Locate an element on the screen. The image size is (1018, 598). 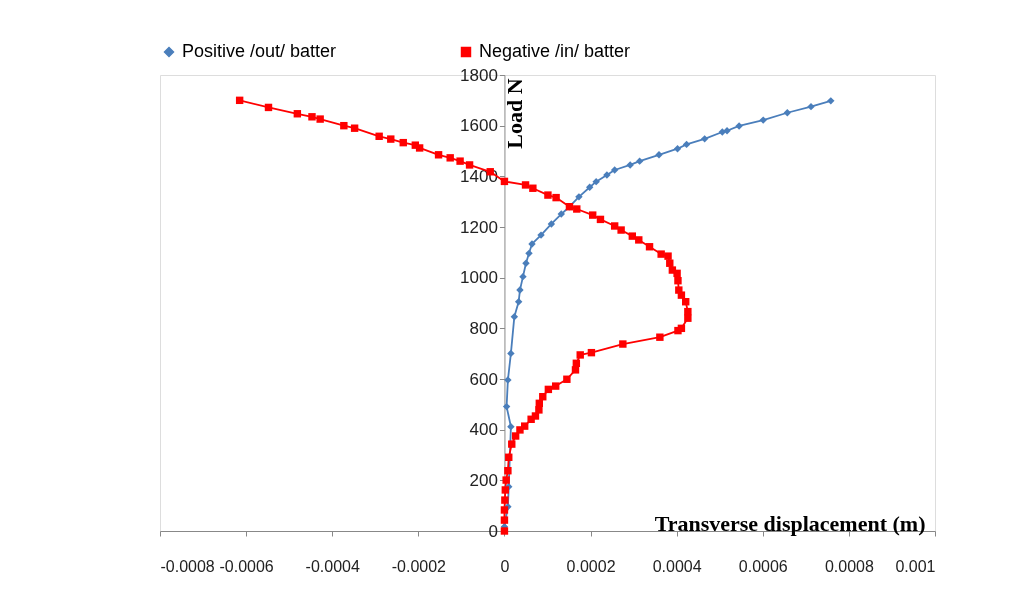
x-tick-label: -0.0002 is located at coordinates (419, 566).